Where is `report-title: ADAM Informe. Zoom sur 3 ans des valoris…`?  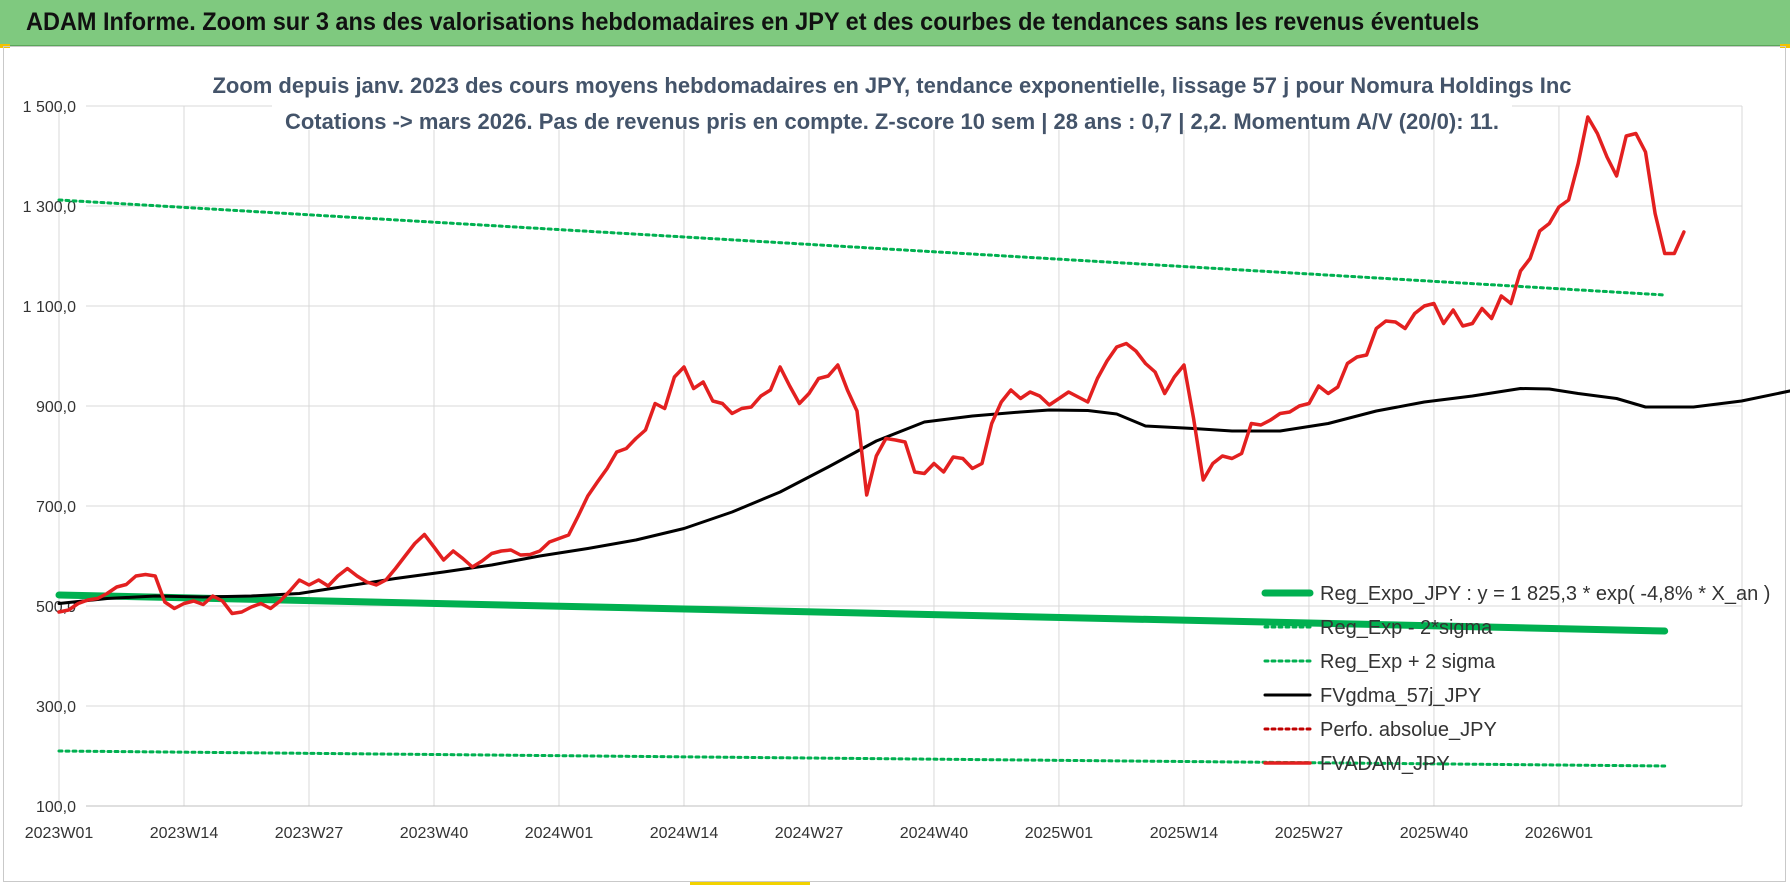
report-title: ADAM Informe. Zoom sur 3 ans des valoris… is located at coordinates (753, 22).